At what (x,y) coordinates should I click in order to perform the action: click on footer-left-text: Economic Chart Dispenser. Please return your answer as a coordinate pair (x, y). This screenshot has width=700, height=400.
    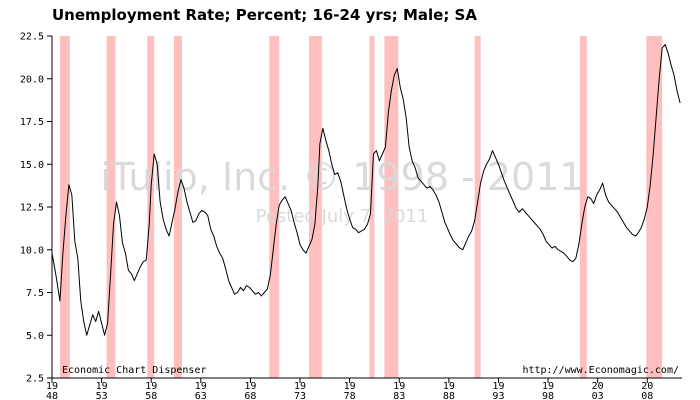
    Looking at the image, I should click on (134, 370).